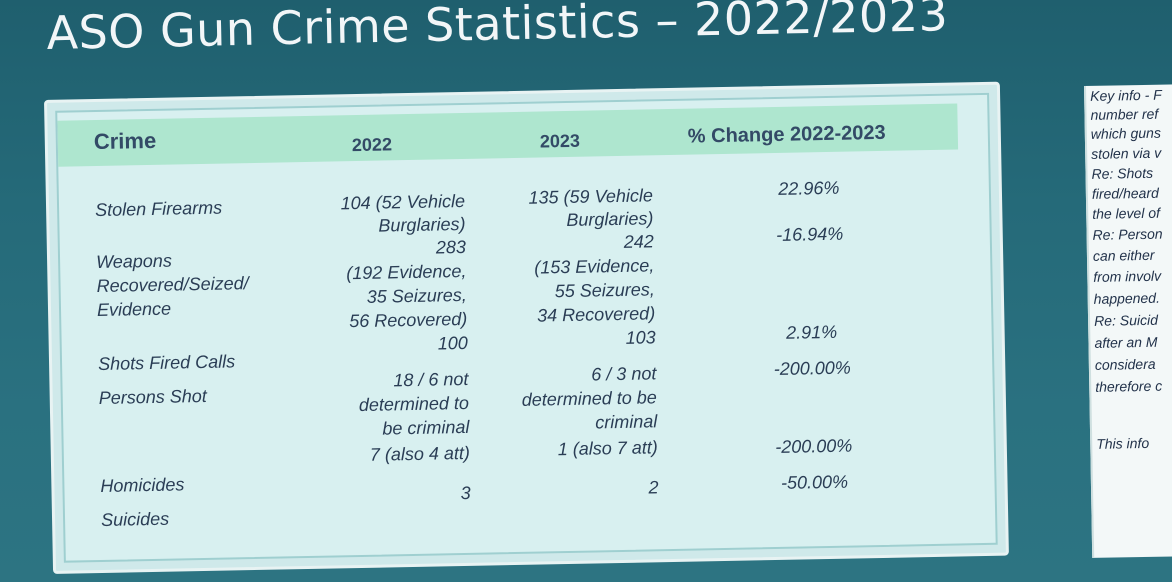 Image resolution: width=1172 pixels, height=582 pixels. I want to click on row-suicides-change: -50.00%, so click(814, 482).